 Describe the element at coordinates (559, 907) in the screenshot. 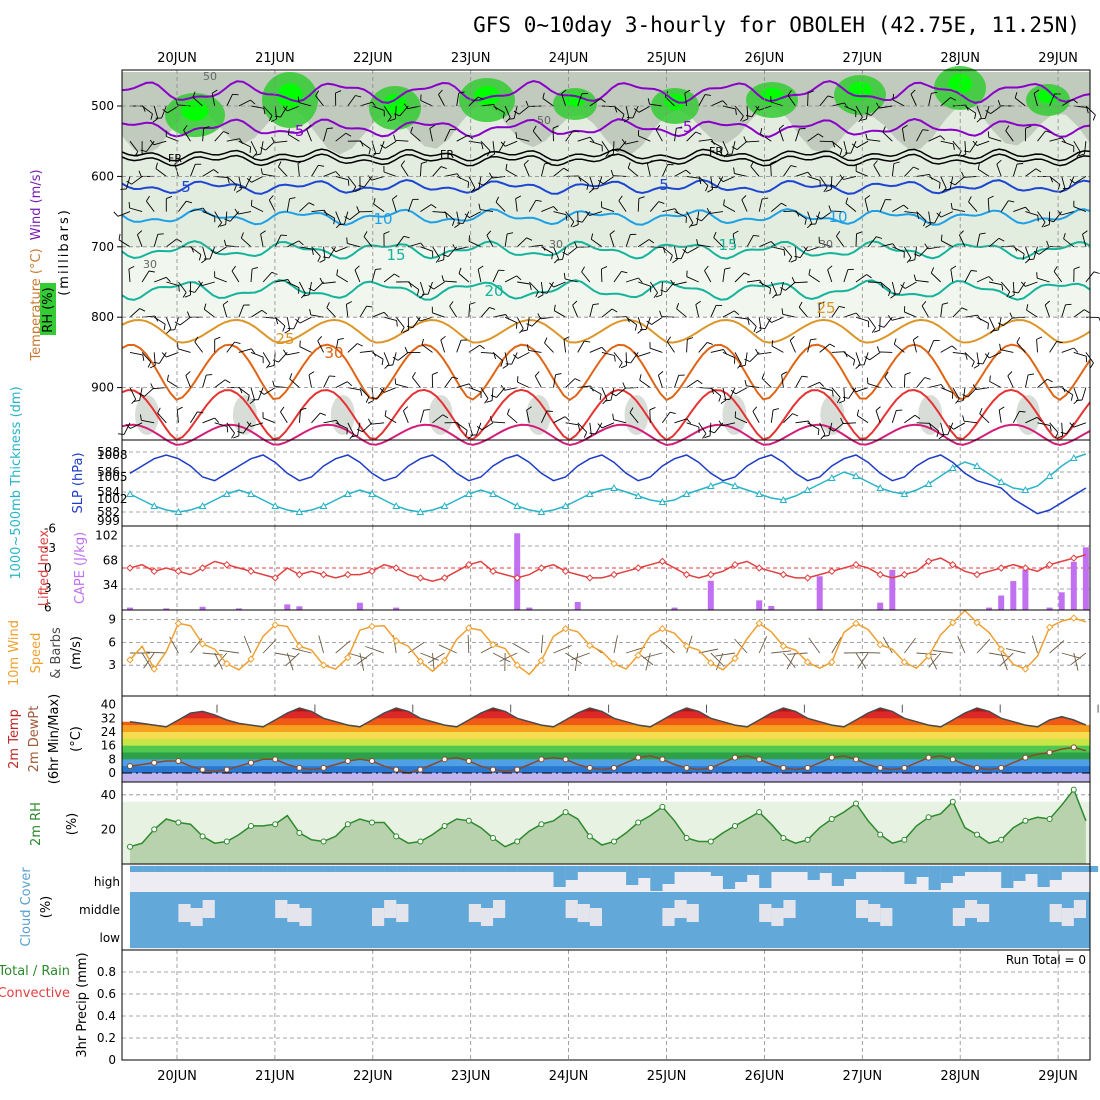

I see `cloud-cover-panel: high middle low Cloud Cover (%)` at that location.